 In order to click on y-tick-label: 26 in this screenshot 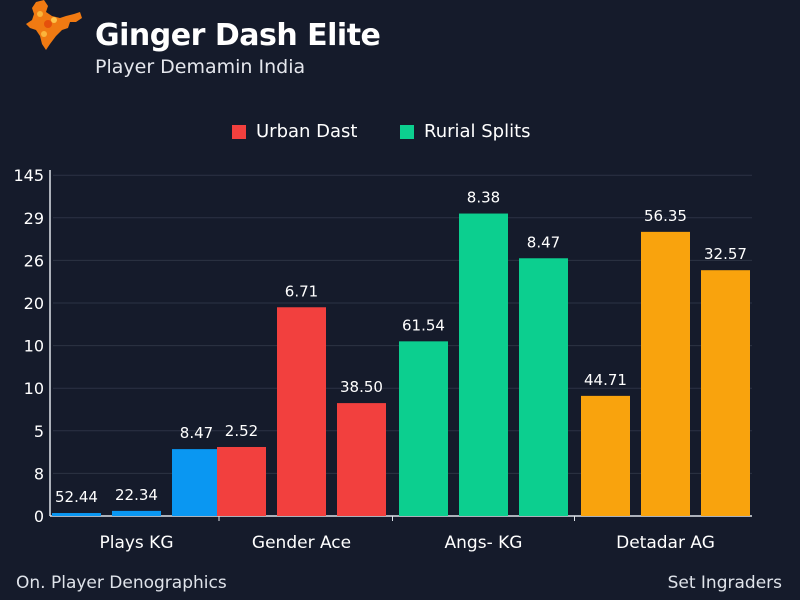, I will do `click(34, 260)`.